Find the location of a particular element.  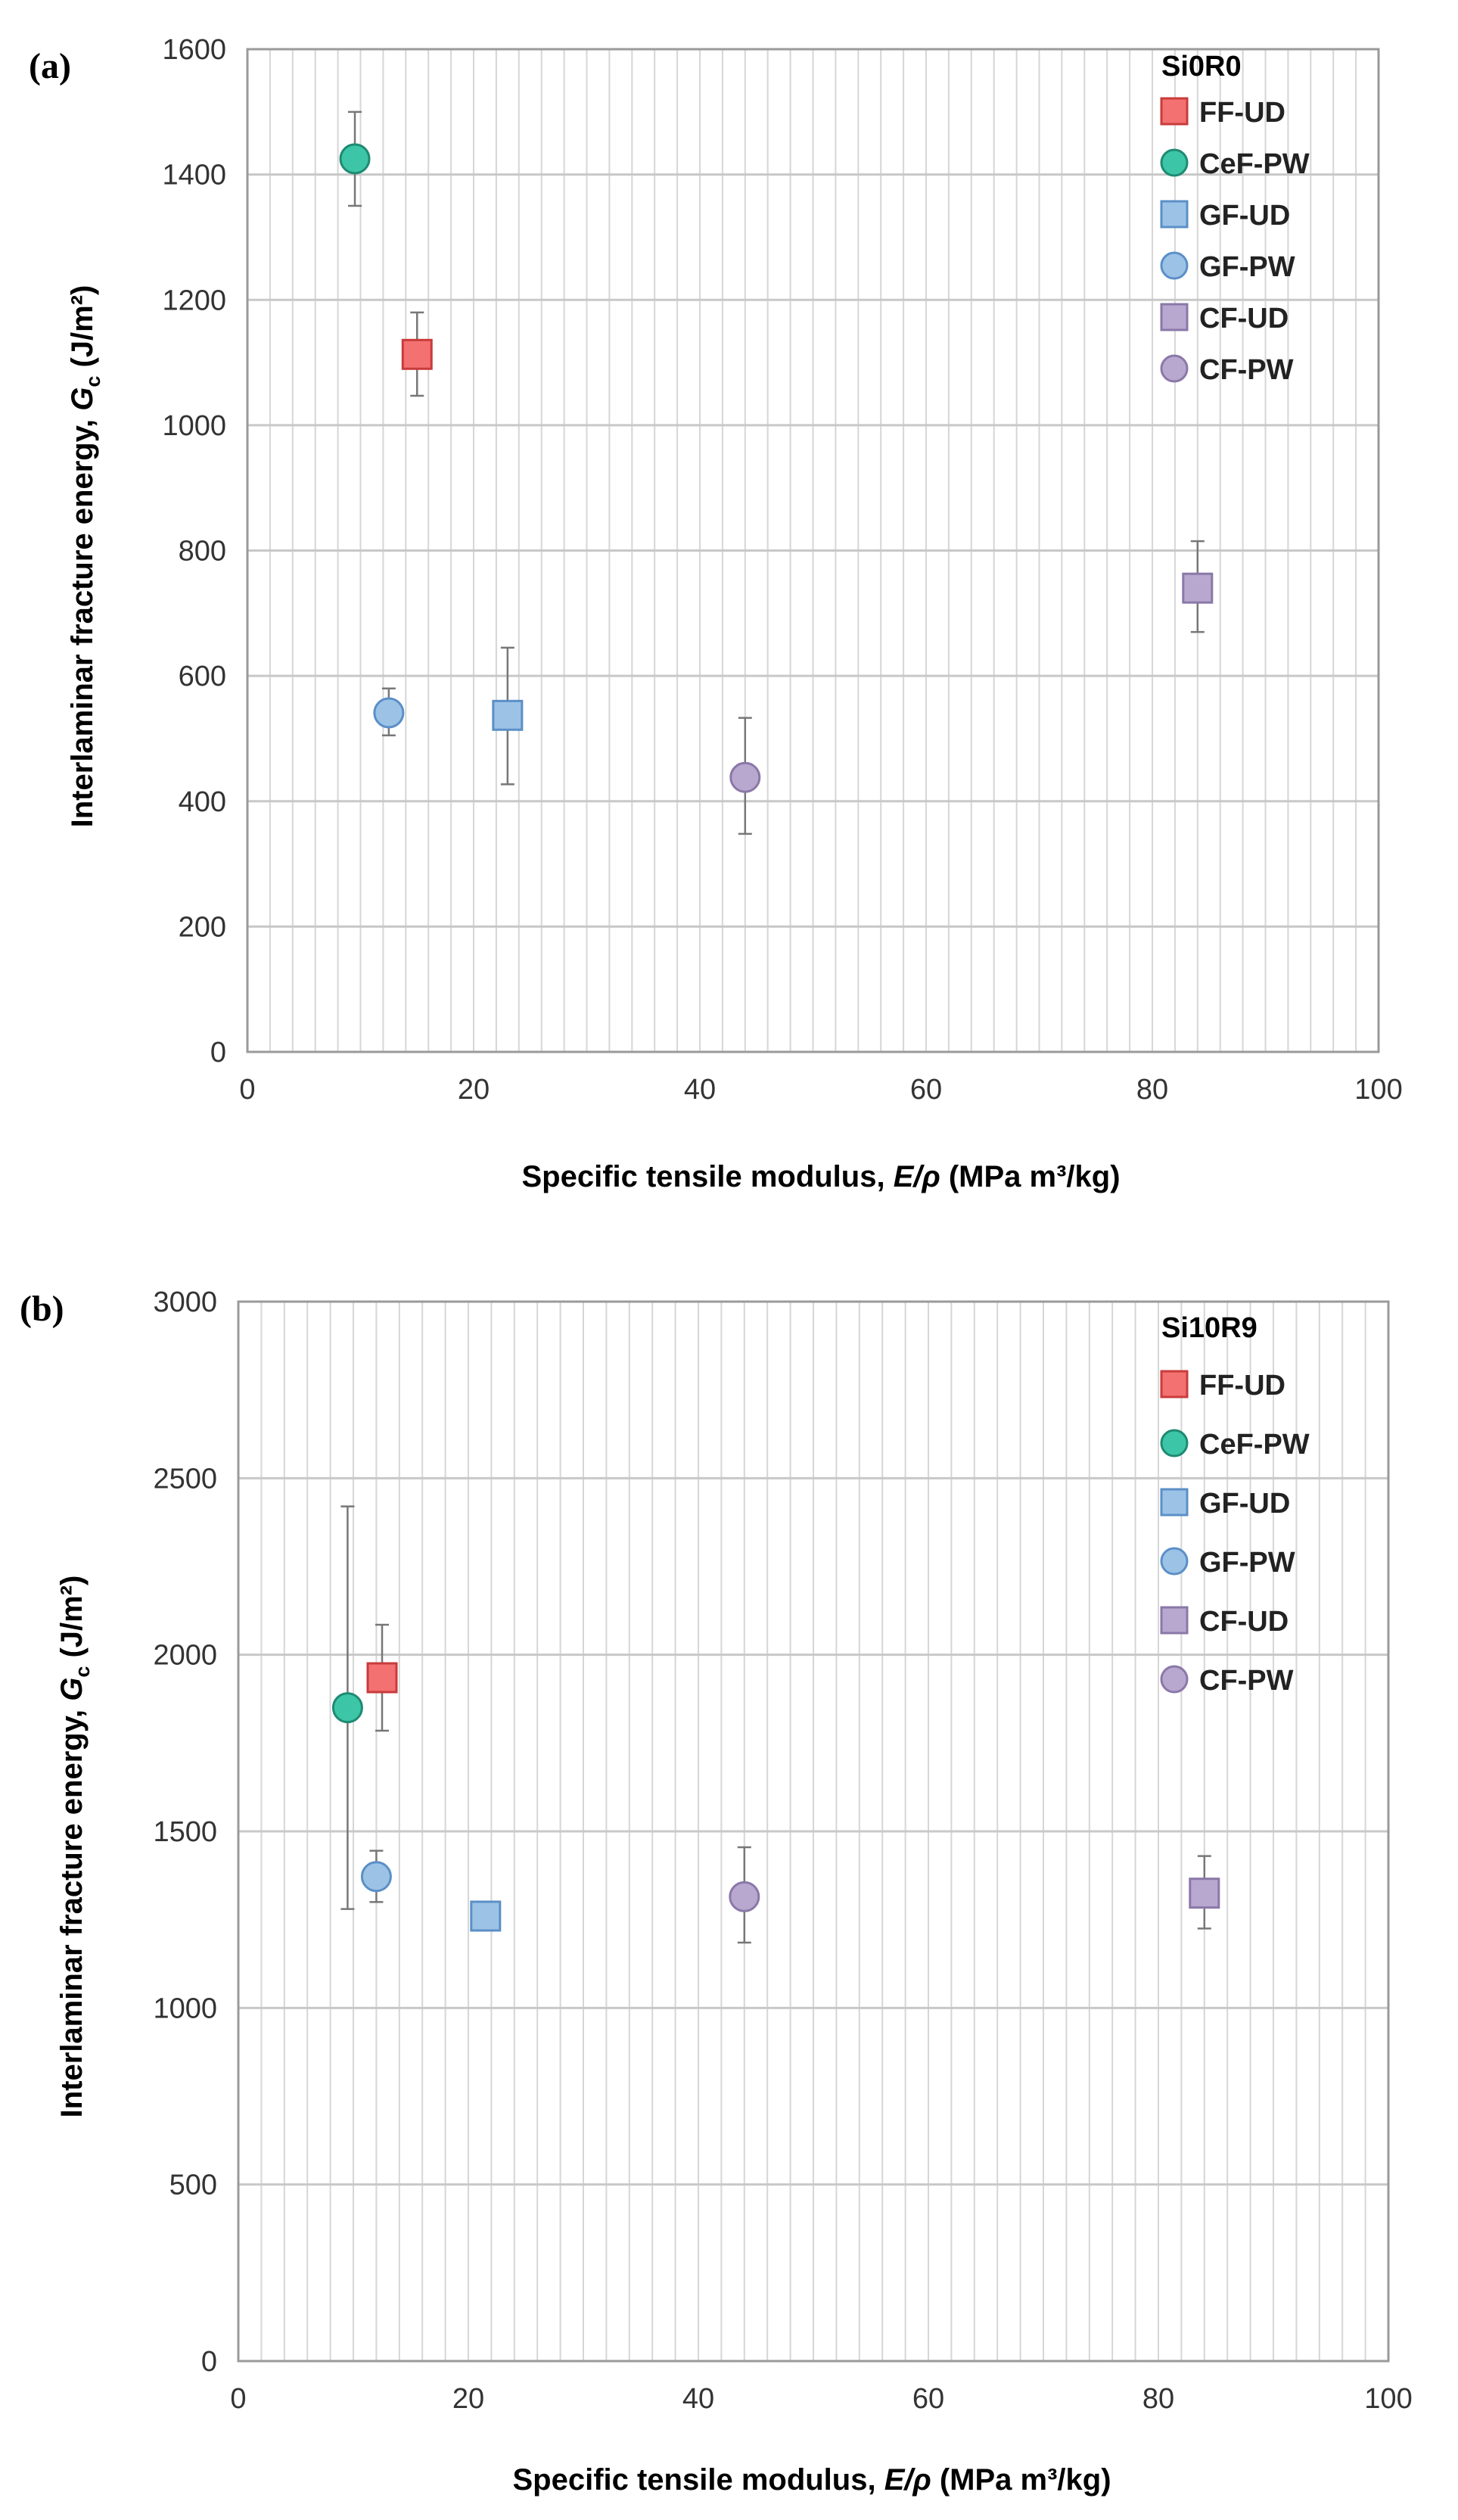

data-point-cf-ud is located at coordinates (1204, 1893).